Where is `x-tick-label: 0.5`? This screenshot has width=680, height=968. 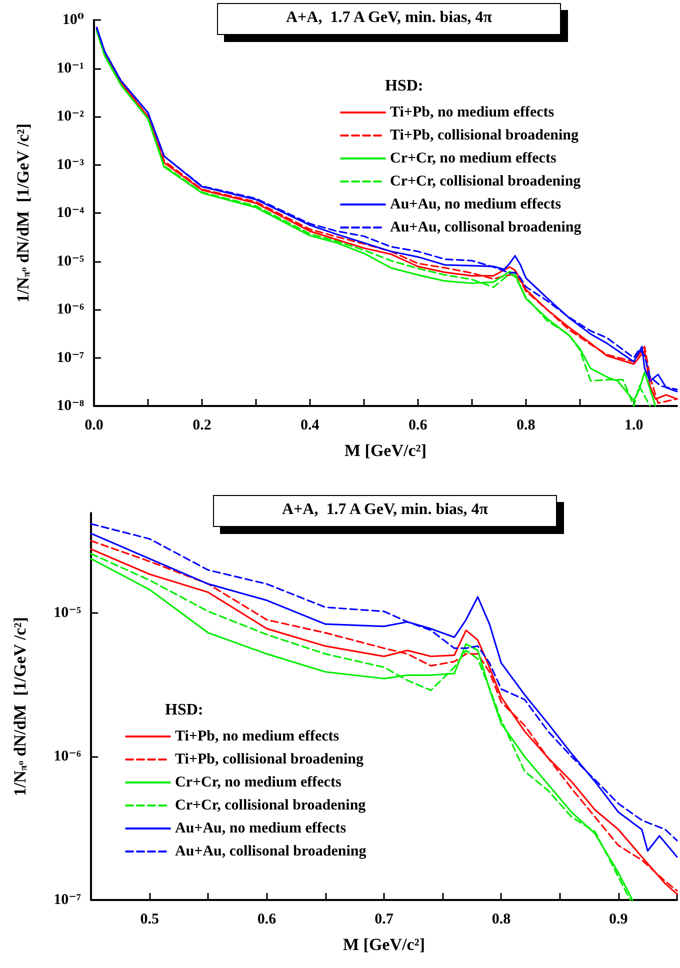 x-tick-label: 0.5 is located at coordinates (149, 920).